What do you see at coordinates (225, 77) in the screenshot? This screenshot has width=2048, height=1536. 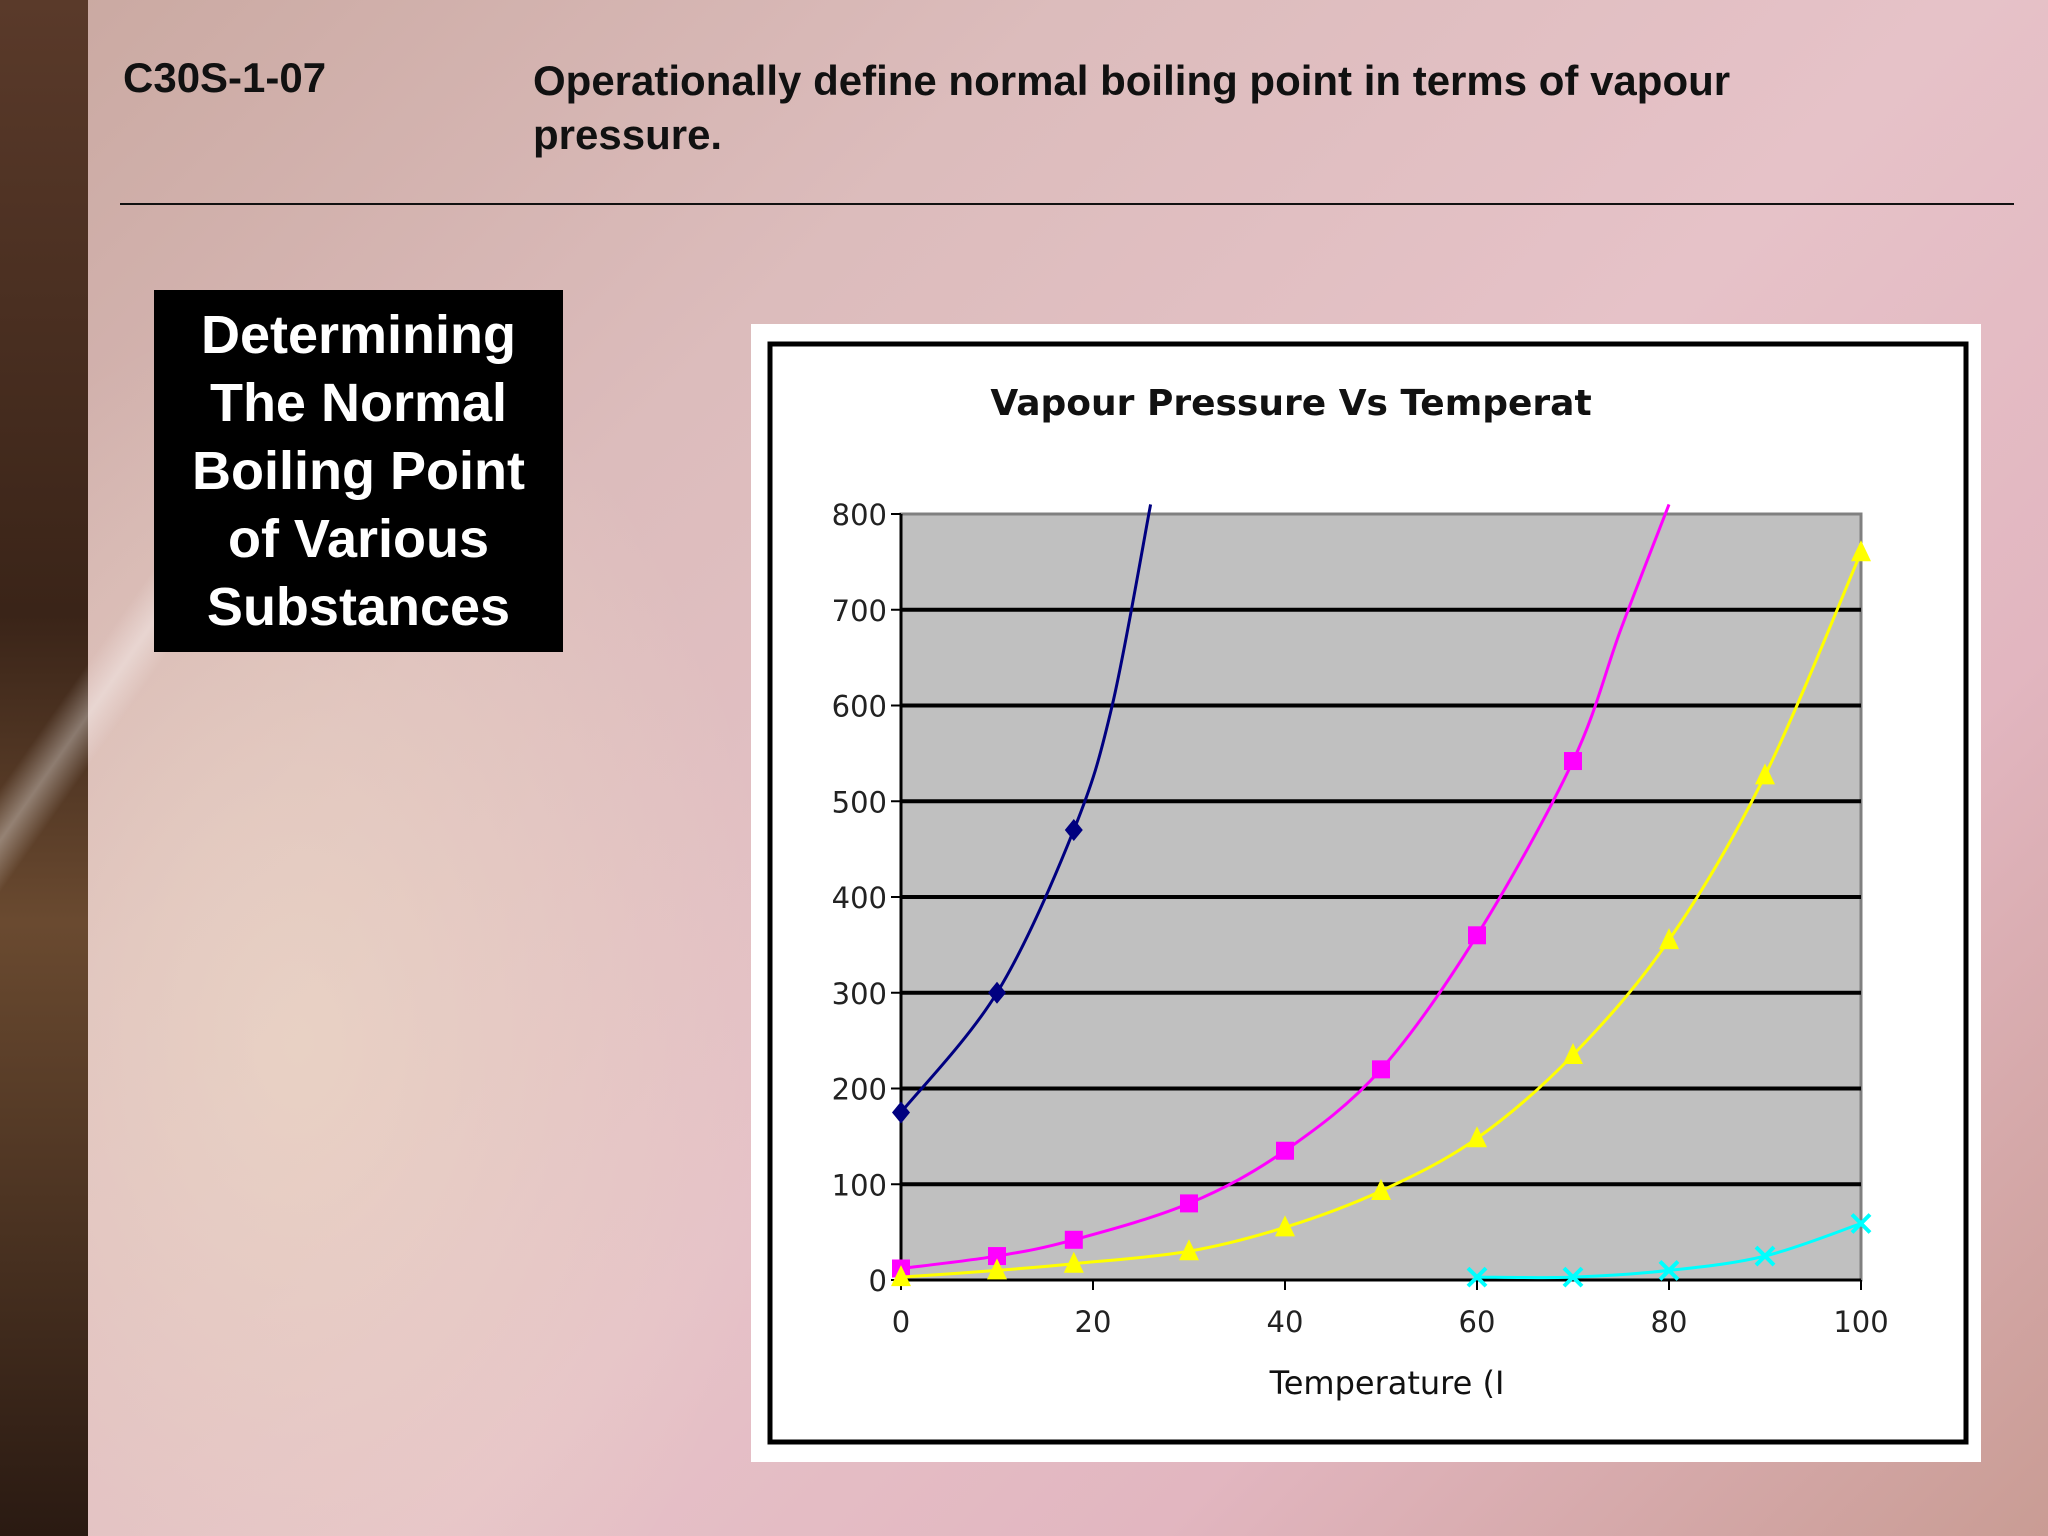 I see `outcome-code: C30S-1-07` at bounding box center [225, 77].